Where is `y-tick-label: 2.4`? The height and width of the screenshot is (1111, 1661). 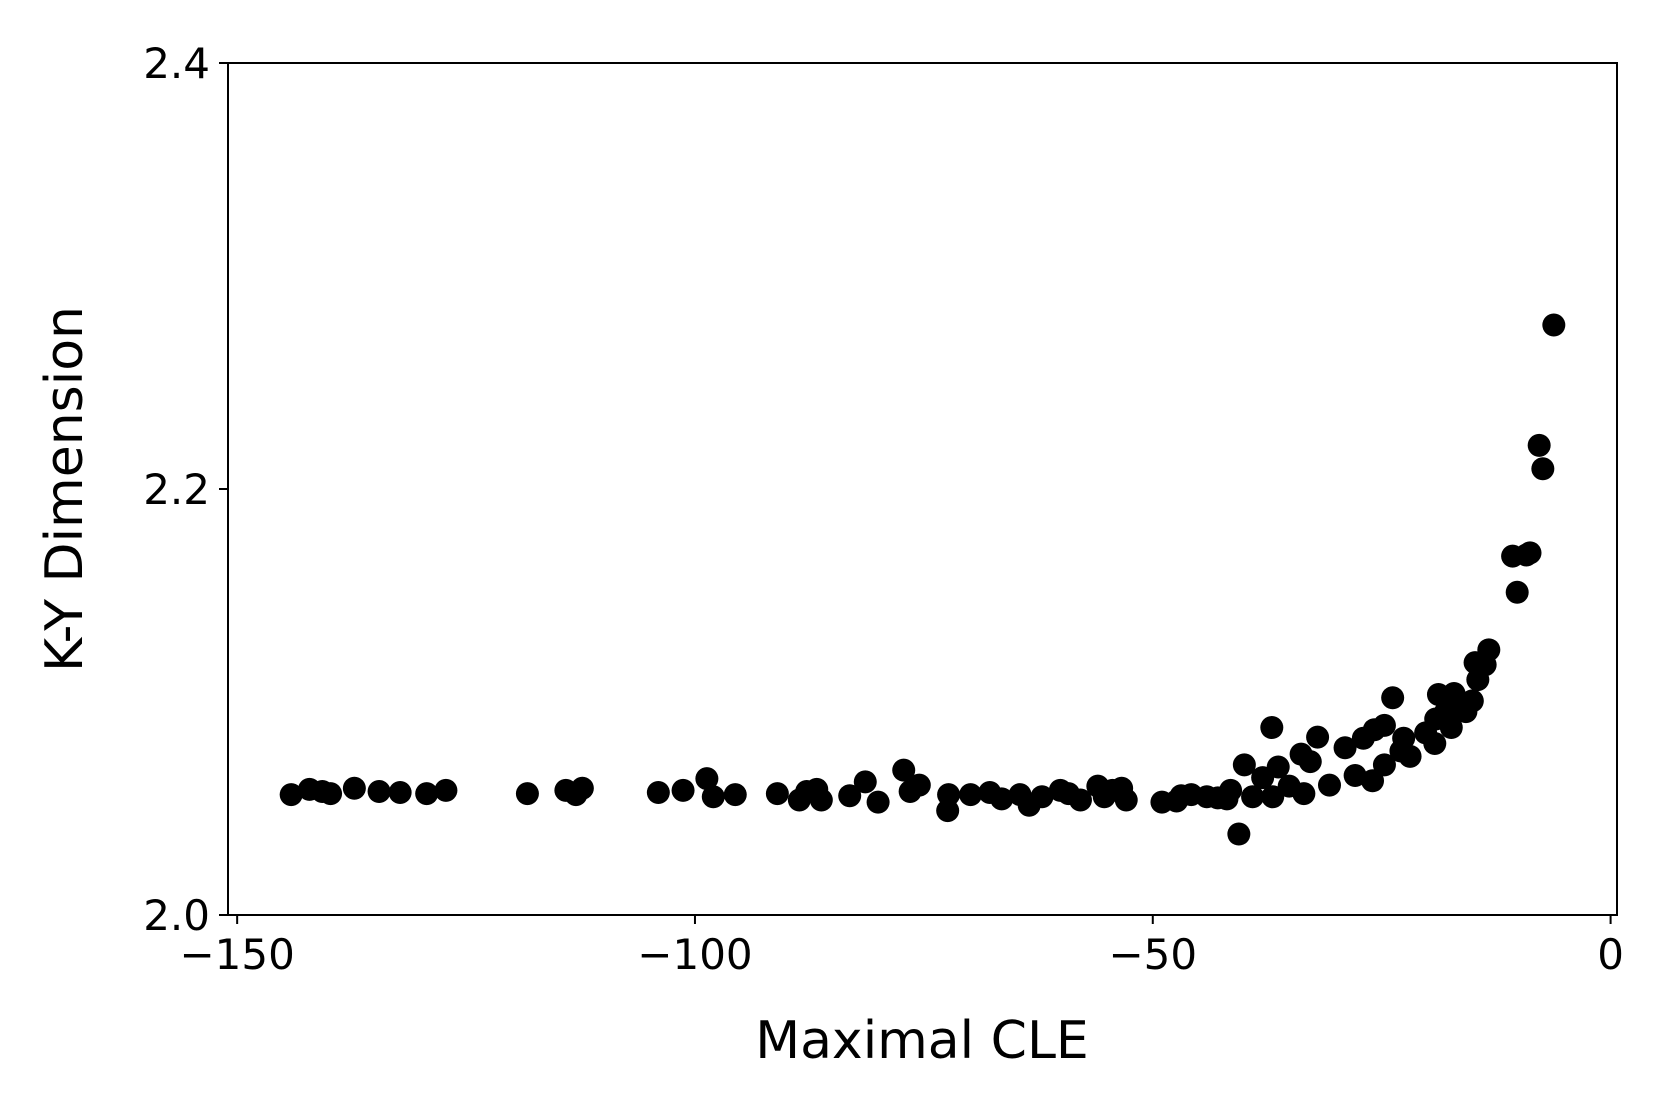
y-tick-label: 2.4 is located at coordinates (176, 63).